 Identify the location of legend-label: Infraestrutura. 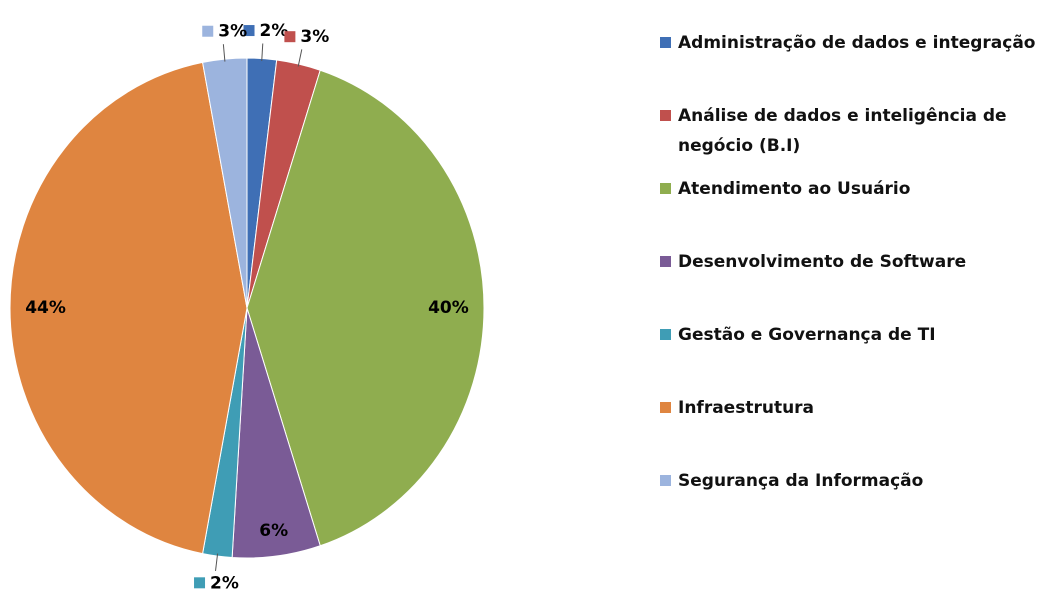
(746, 408).